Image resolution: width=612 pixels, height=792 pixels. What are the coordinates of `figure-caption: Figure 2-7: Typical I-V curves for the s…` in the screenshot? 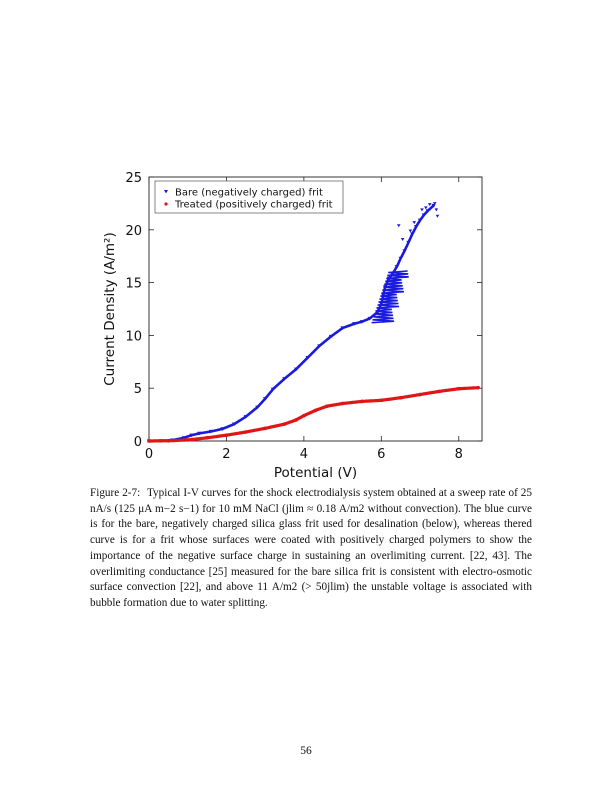 It's located at (311, 549).